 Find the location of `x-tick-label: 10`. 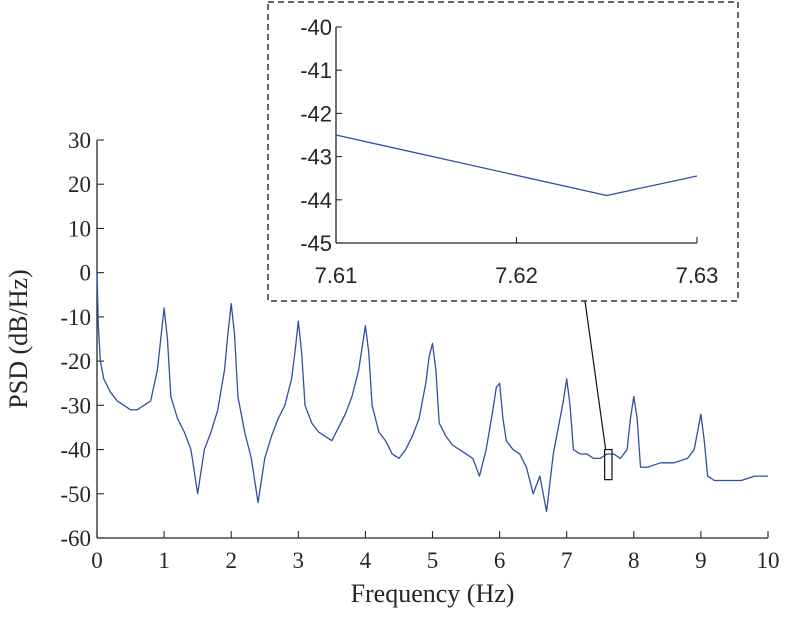

x-tick-label: 10 is located at coordinates (768, 560).